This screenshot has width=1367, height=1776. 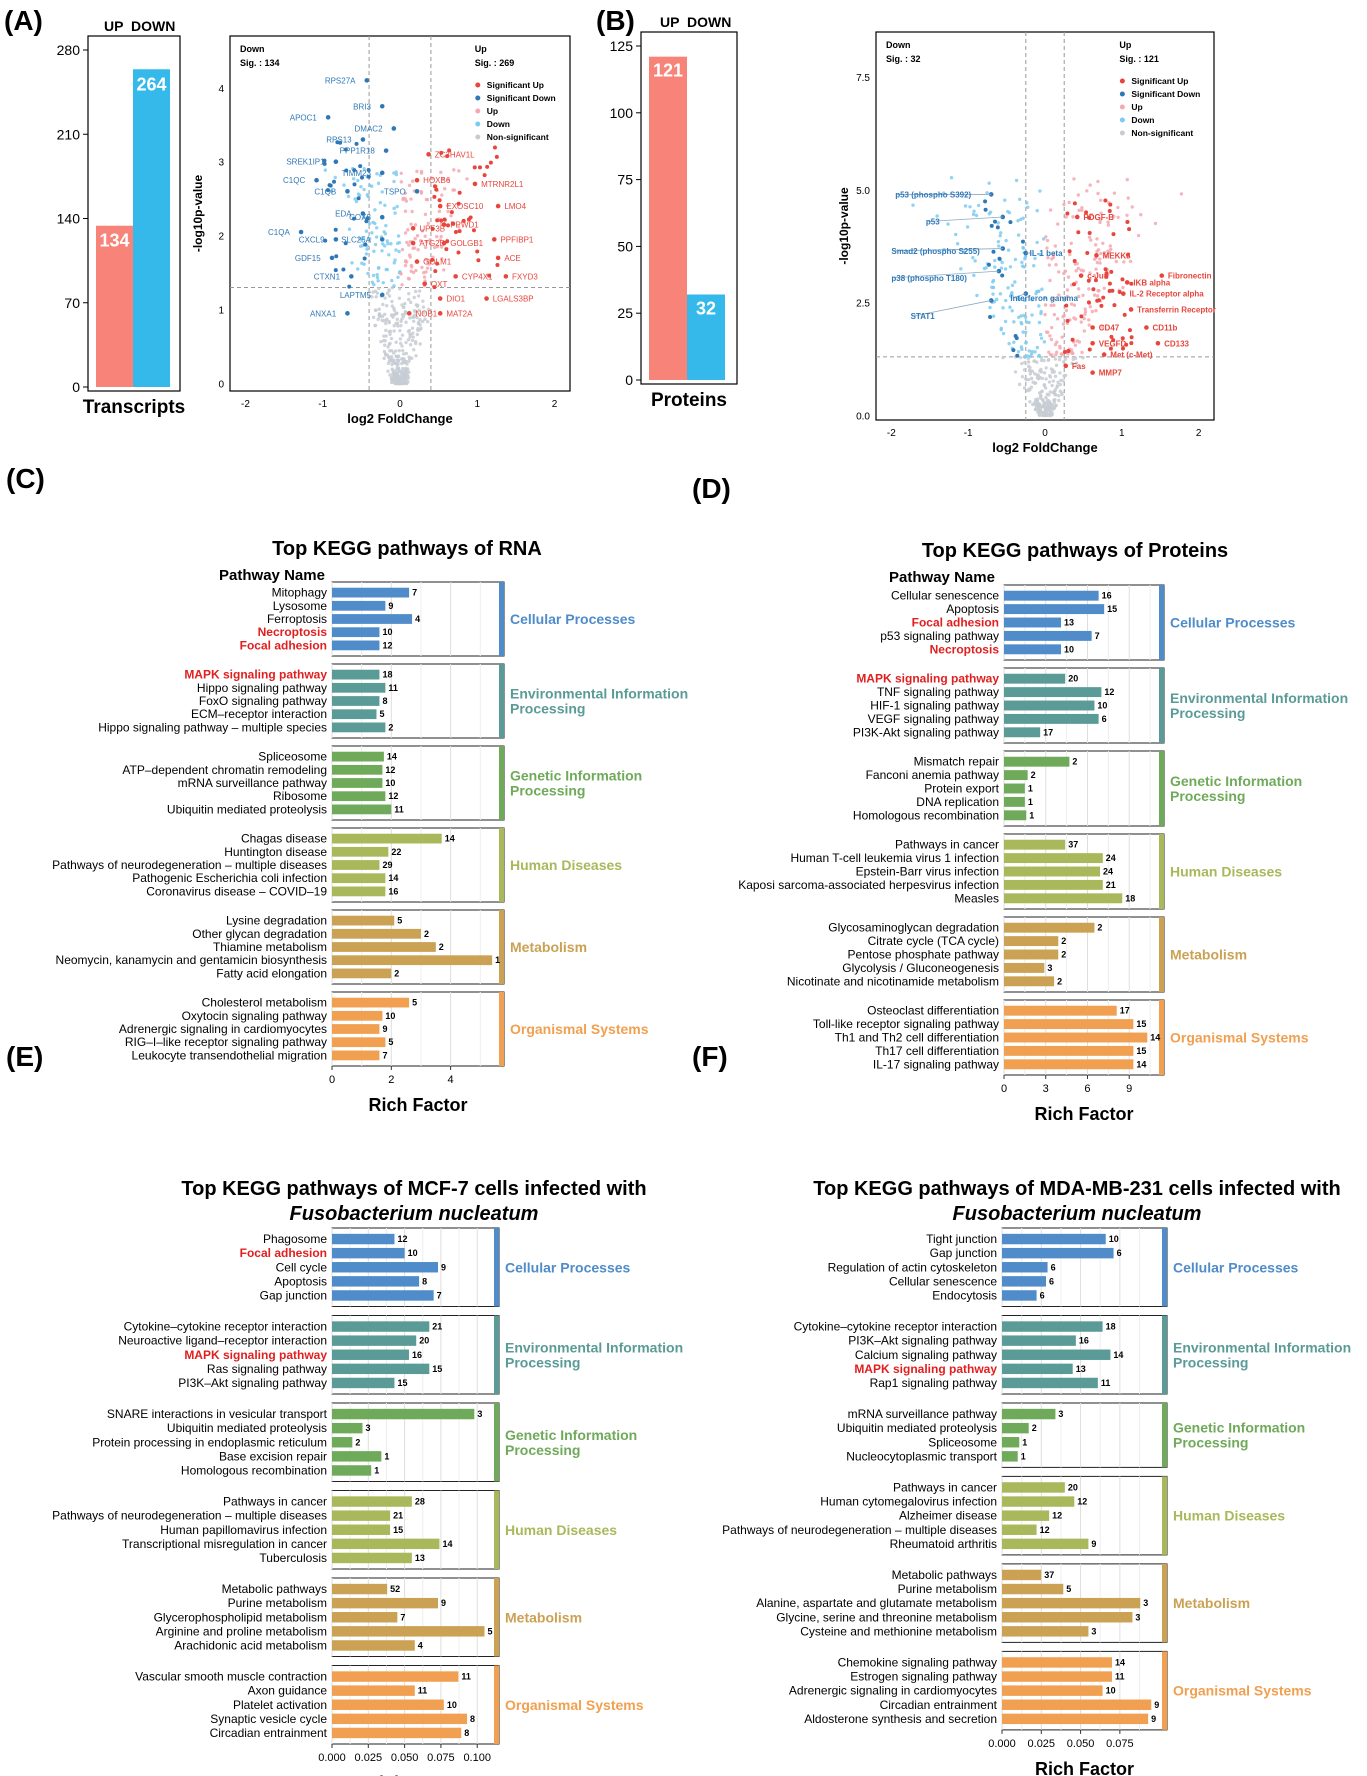 What do you see at coordinates (668, 71) in the screenshot?
I see `bar-value-label: 121` at bounding box center [668, 71].